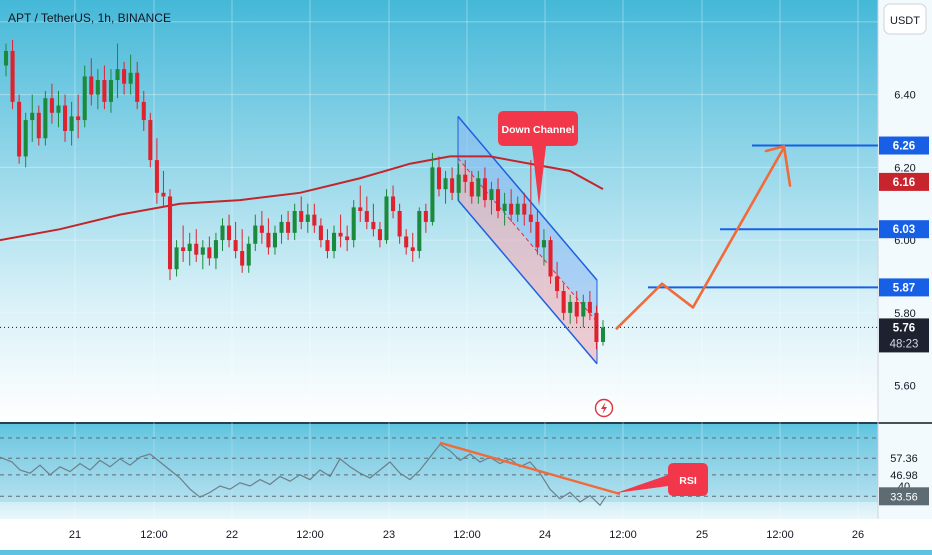 The image size is (932, 555). I want to click on rsi-label: RSI, so click(688, 481).